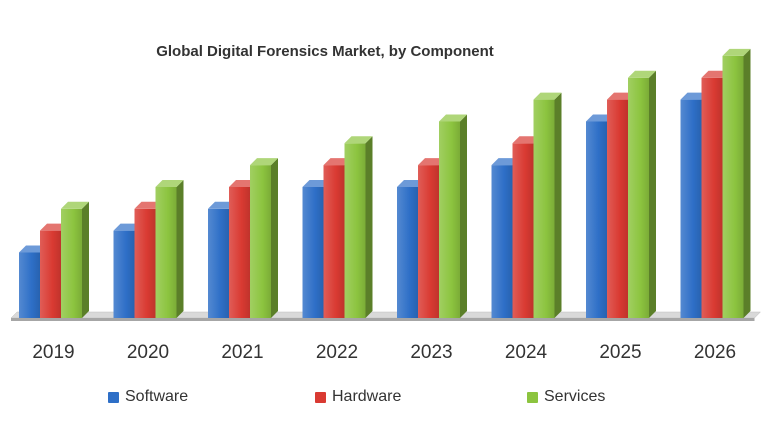  What do you see at coordinates (113, 397) in the screenshot?
I see `legend-swatch-software` at bounding box center [113, 397].